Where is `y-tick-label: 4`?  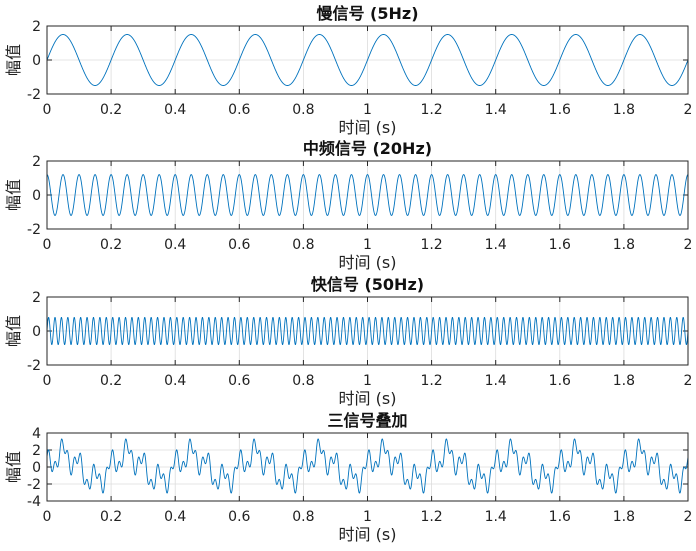
y-tick-label: 4 is located at coordinates (36, 434).